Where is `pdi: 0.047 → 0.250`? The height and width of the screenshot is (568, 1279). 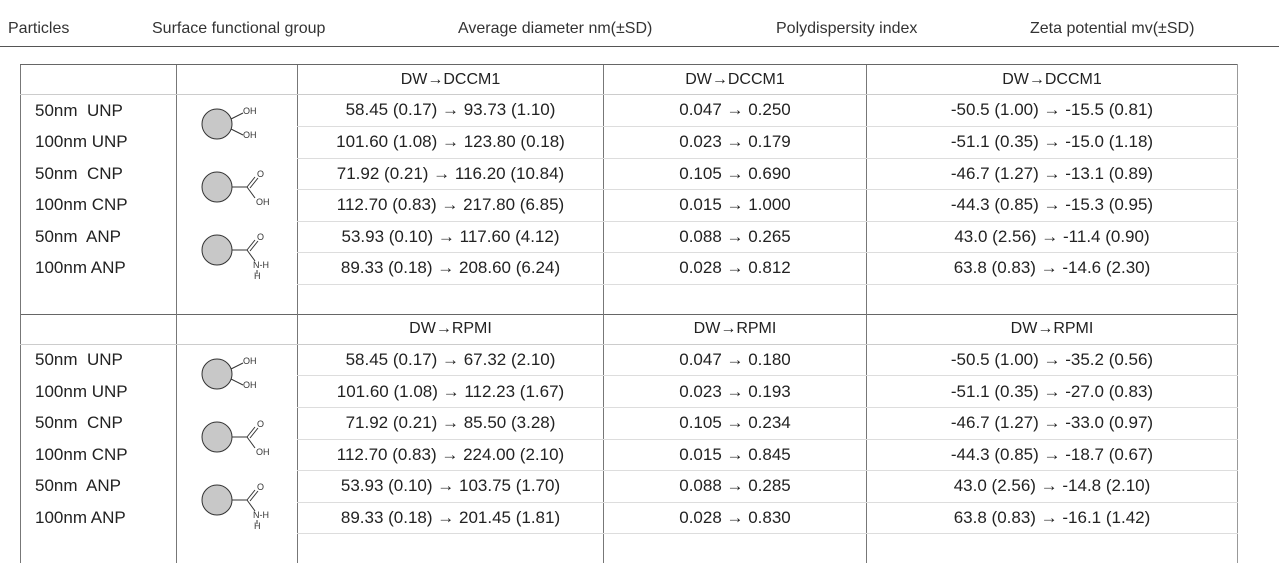 pdi: 0.047 → 0.250 is located at coordinates (735, 110).